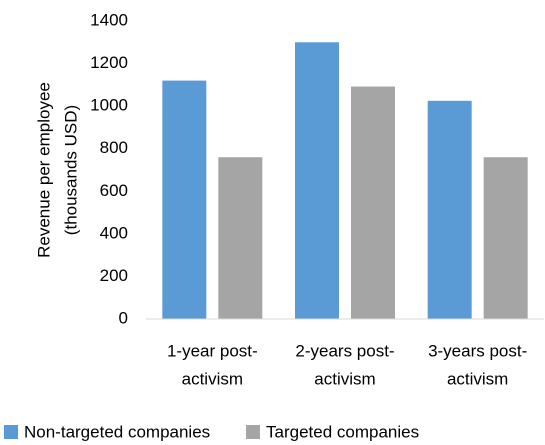 This screenshot has width=545, height=445. Describe the element at coordinates (114, 232) in the screenshot. I see `y-tick-label: 400` at that location.